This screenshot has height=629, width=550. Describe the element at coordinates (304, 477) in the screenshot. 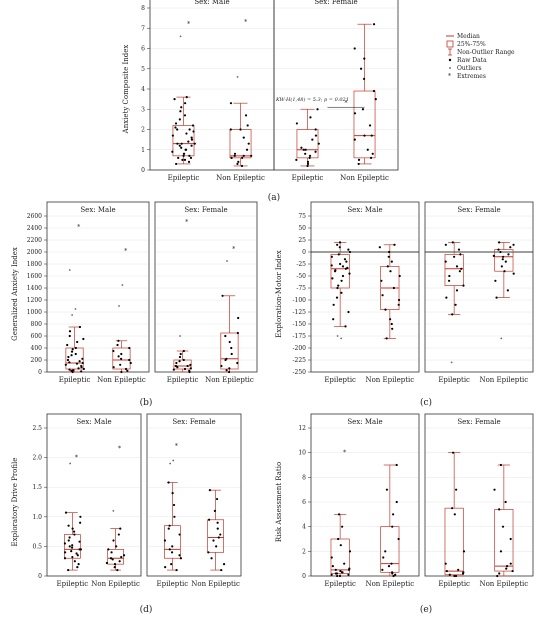

I see `y-tick-label: 8` at that location.